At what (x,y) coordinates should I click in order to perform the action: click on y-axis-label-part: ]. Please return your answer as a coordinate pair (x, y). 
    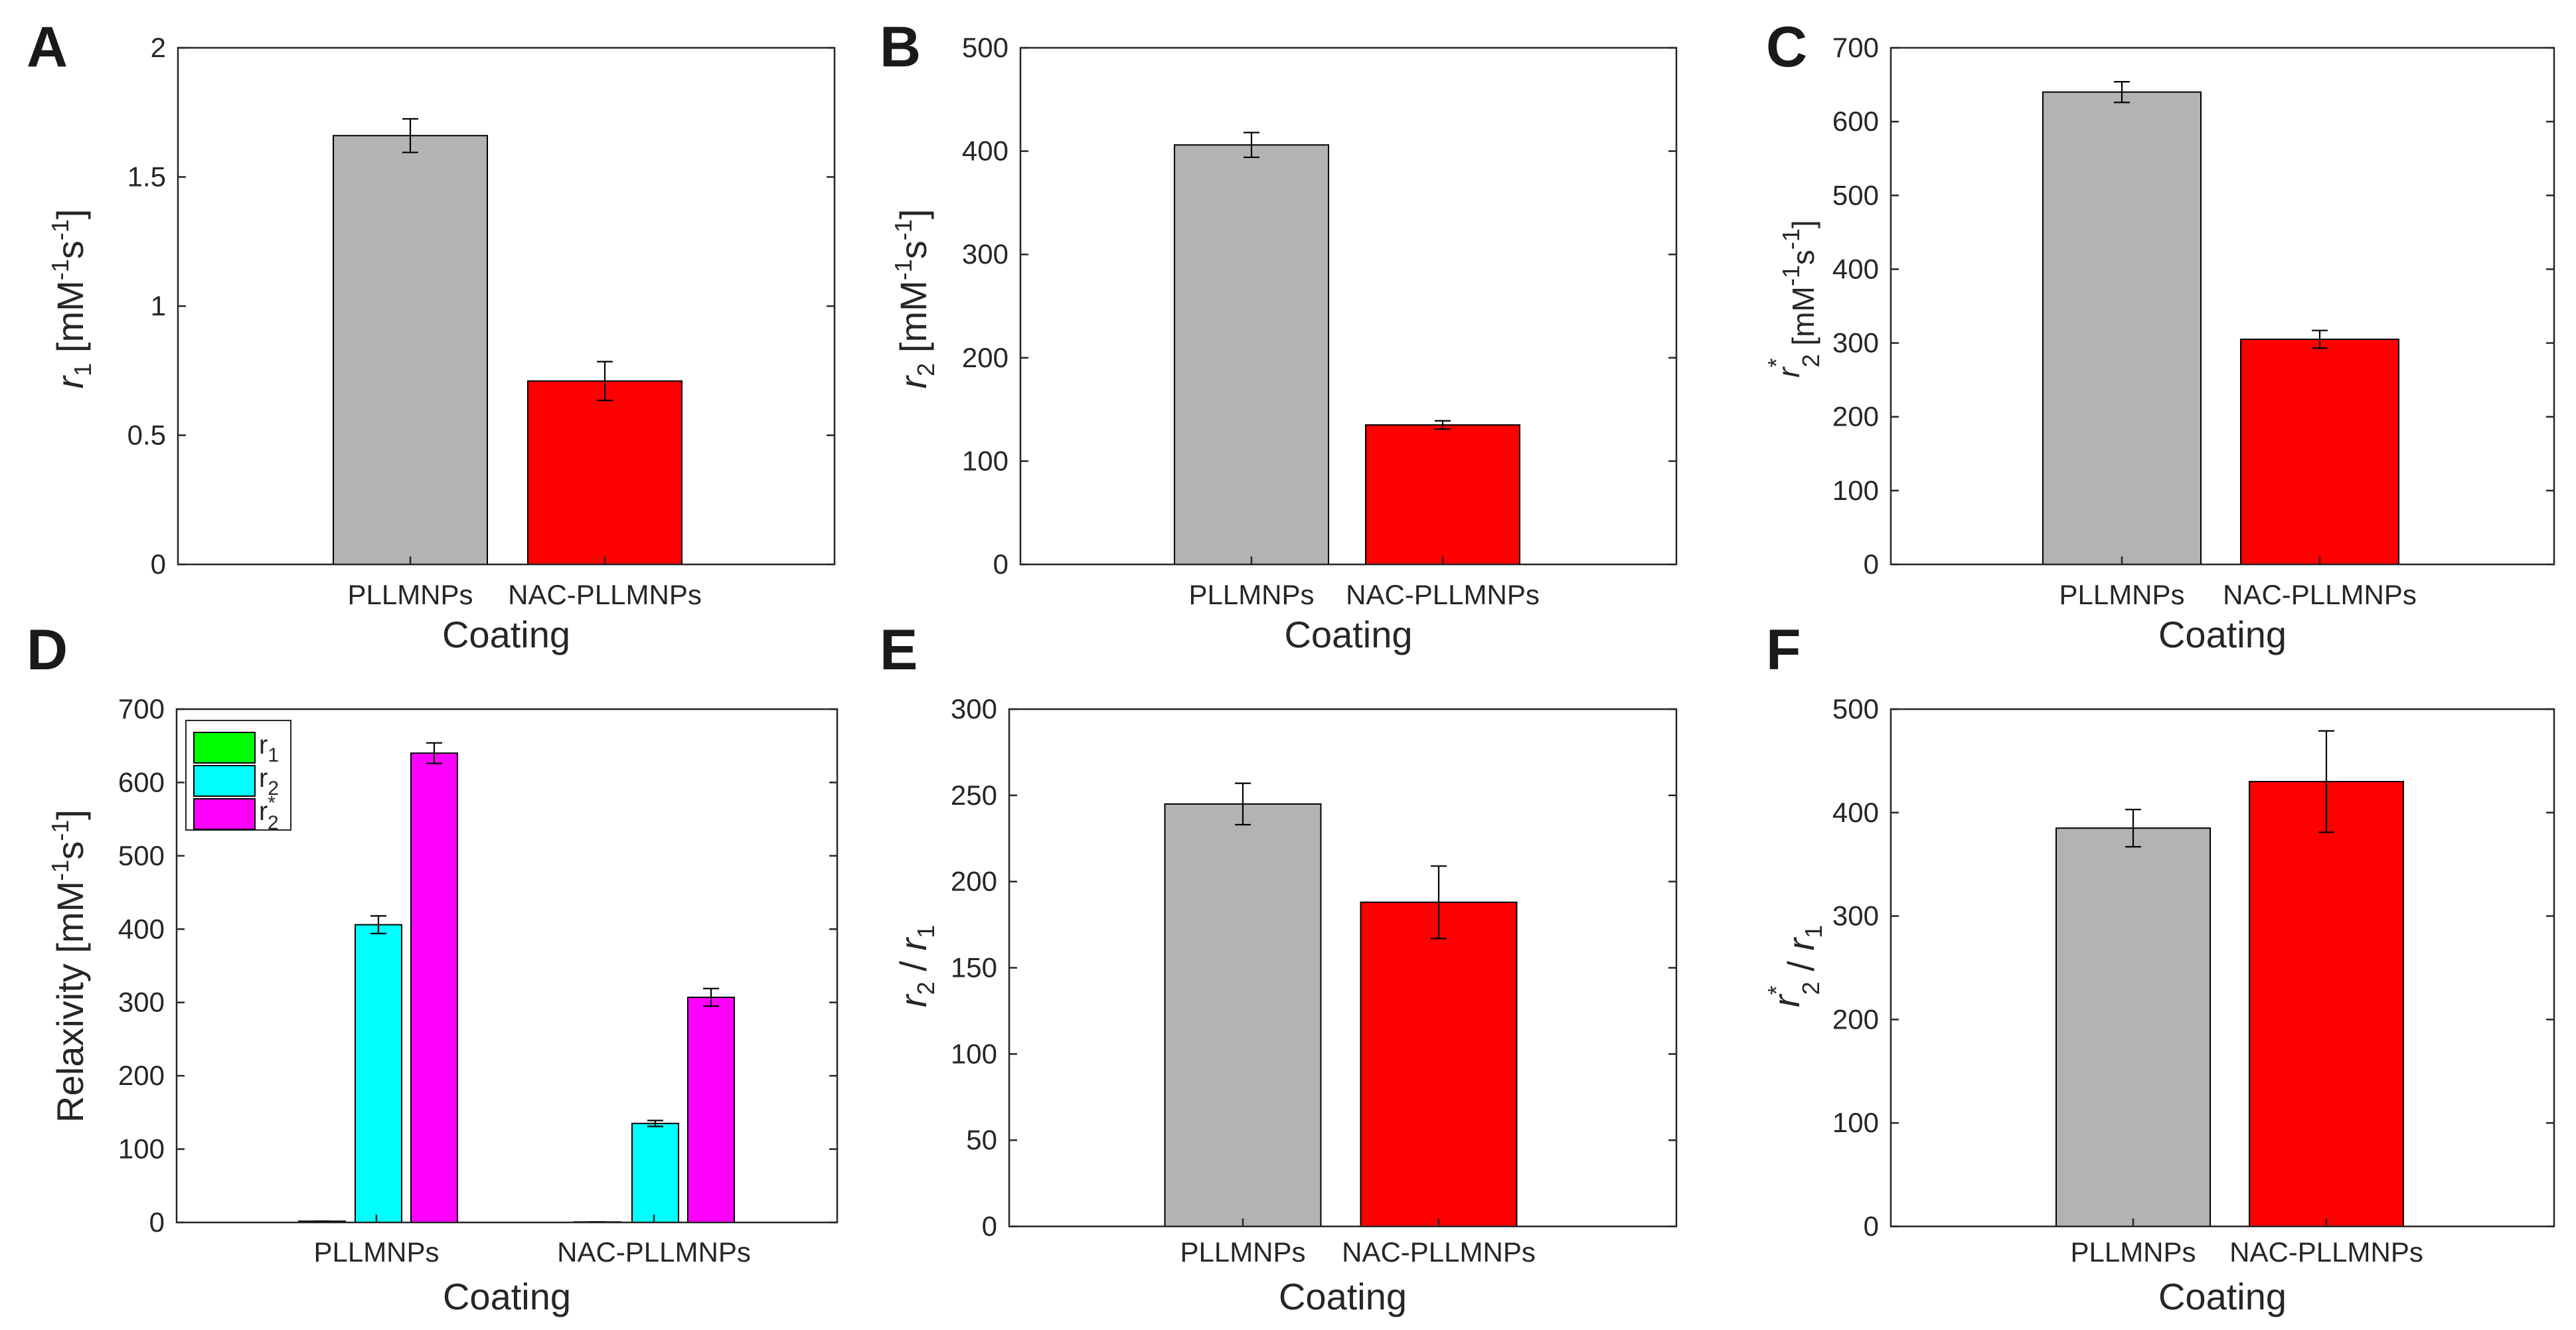
    Looking at the image, I should click on (70, 214).